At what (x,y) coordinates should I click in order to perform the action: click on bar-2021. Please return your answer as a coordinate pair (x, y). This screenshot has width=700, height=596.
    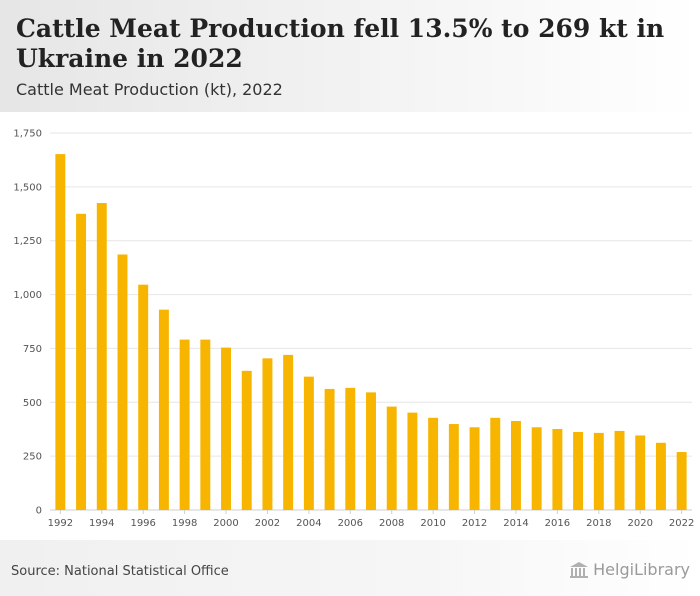
    Looking at the image, I should click on (660, 476).